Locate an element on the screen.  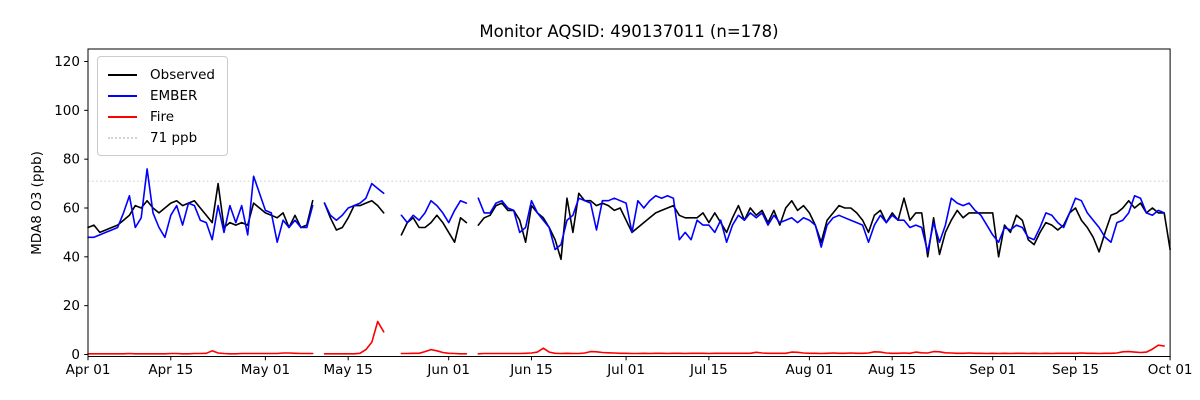
legend-label: Fire is located at coordinates (162, 116).